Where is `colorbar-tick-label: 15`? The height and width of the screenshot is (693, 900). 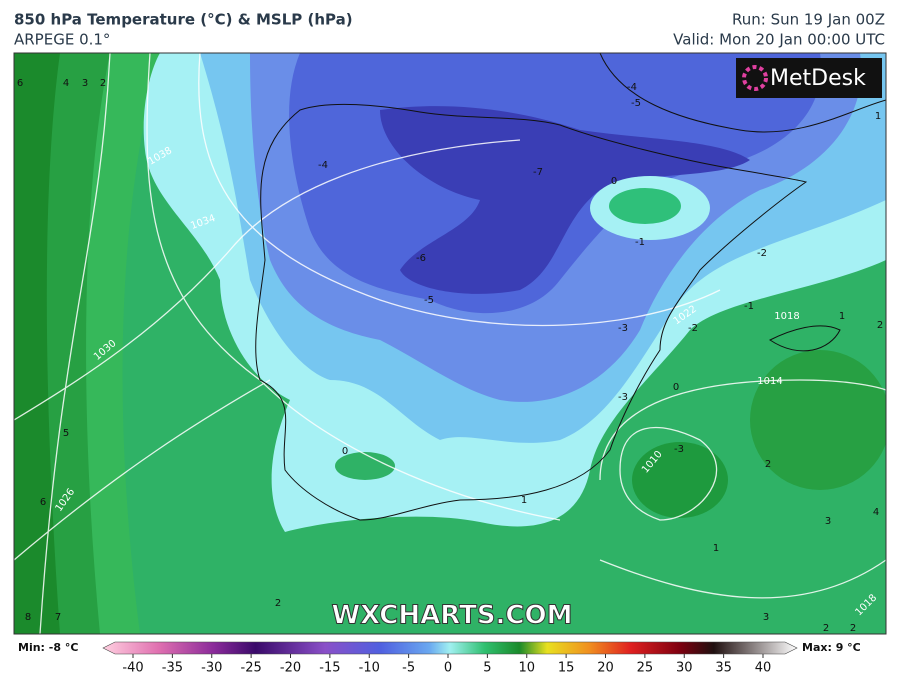 colorbar-tick-label: 15 is located at coordinates (566, 668).